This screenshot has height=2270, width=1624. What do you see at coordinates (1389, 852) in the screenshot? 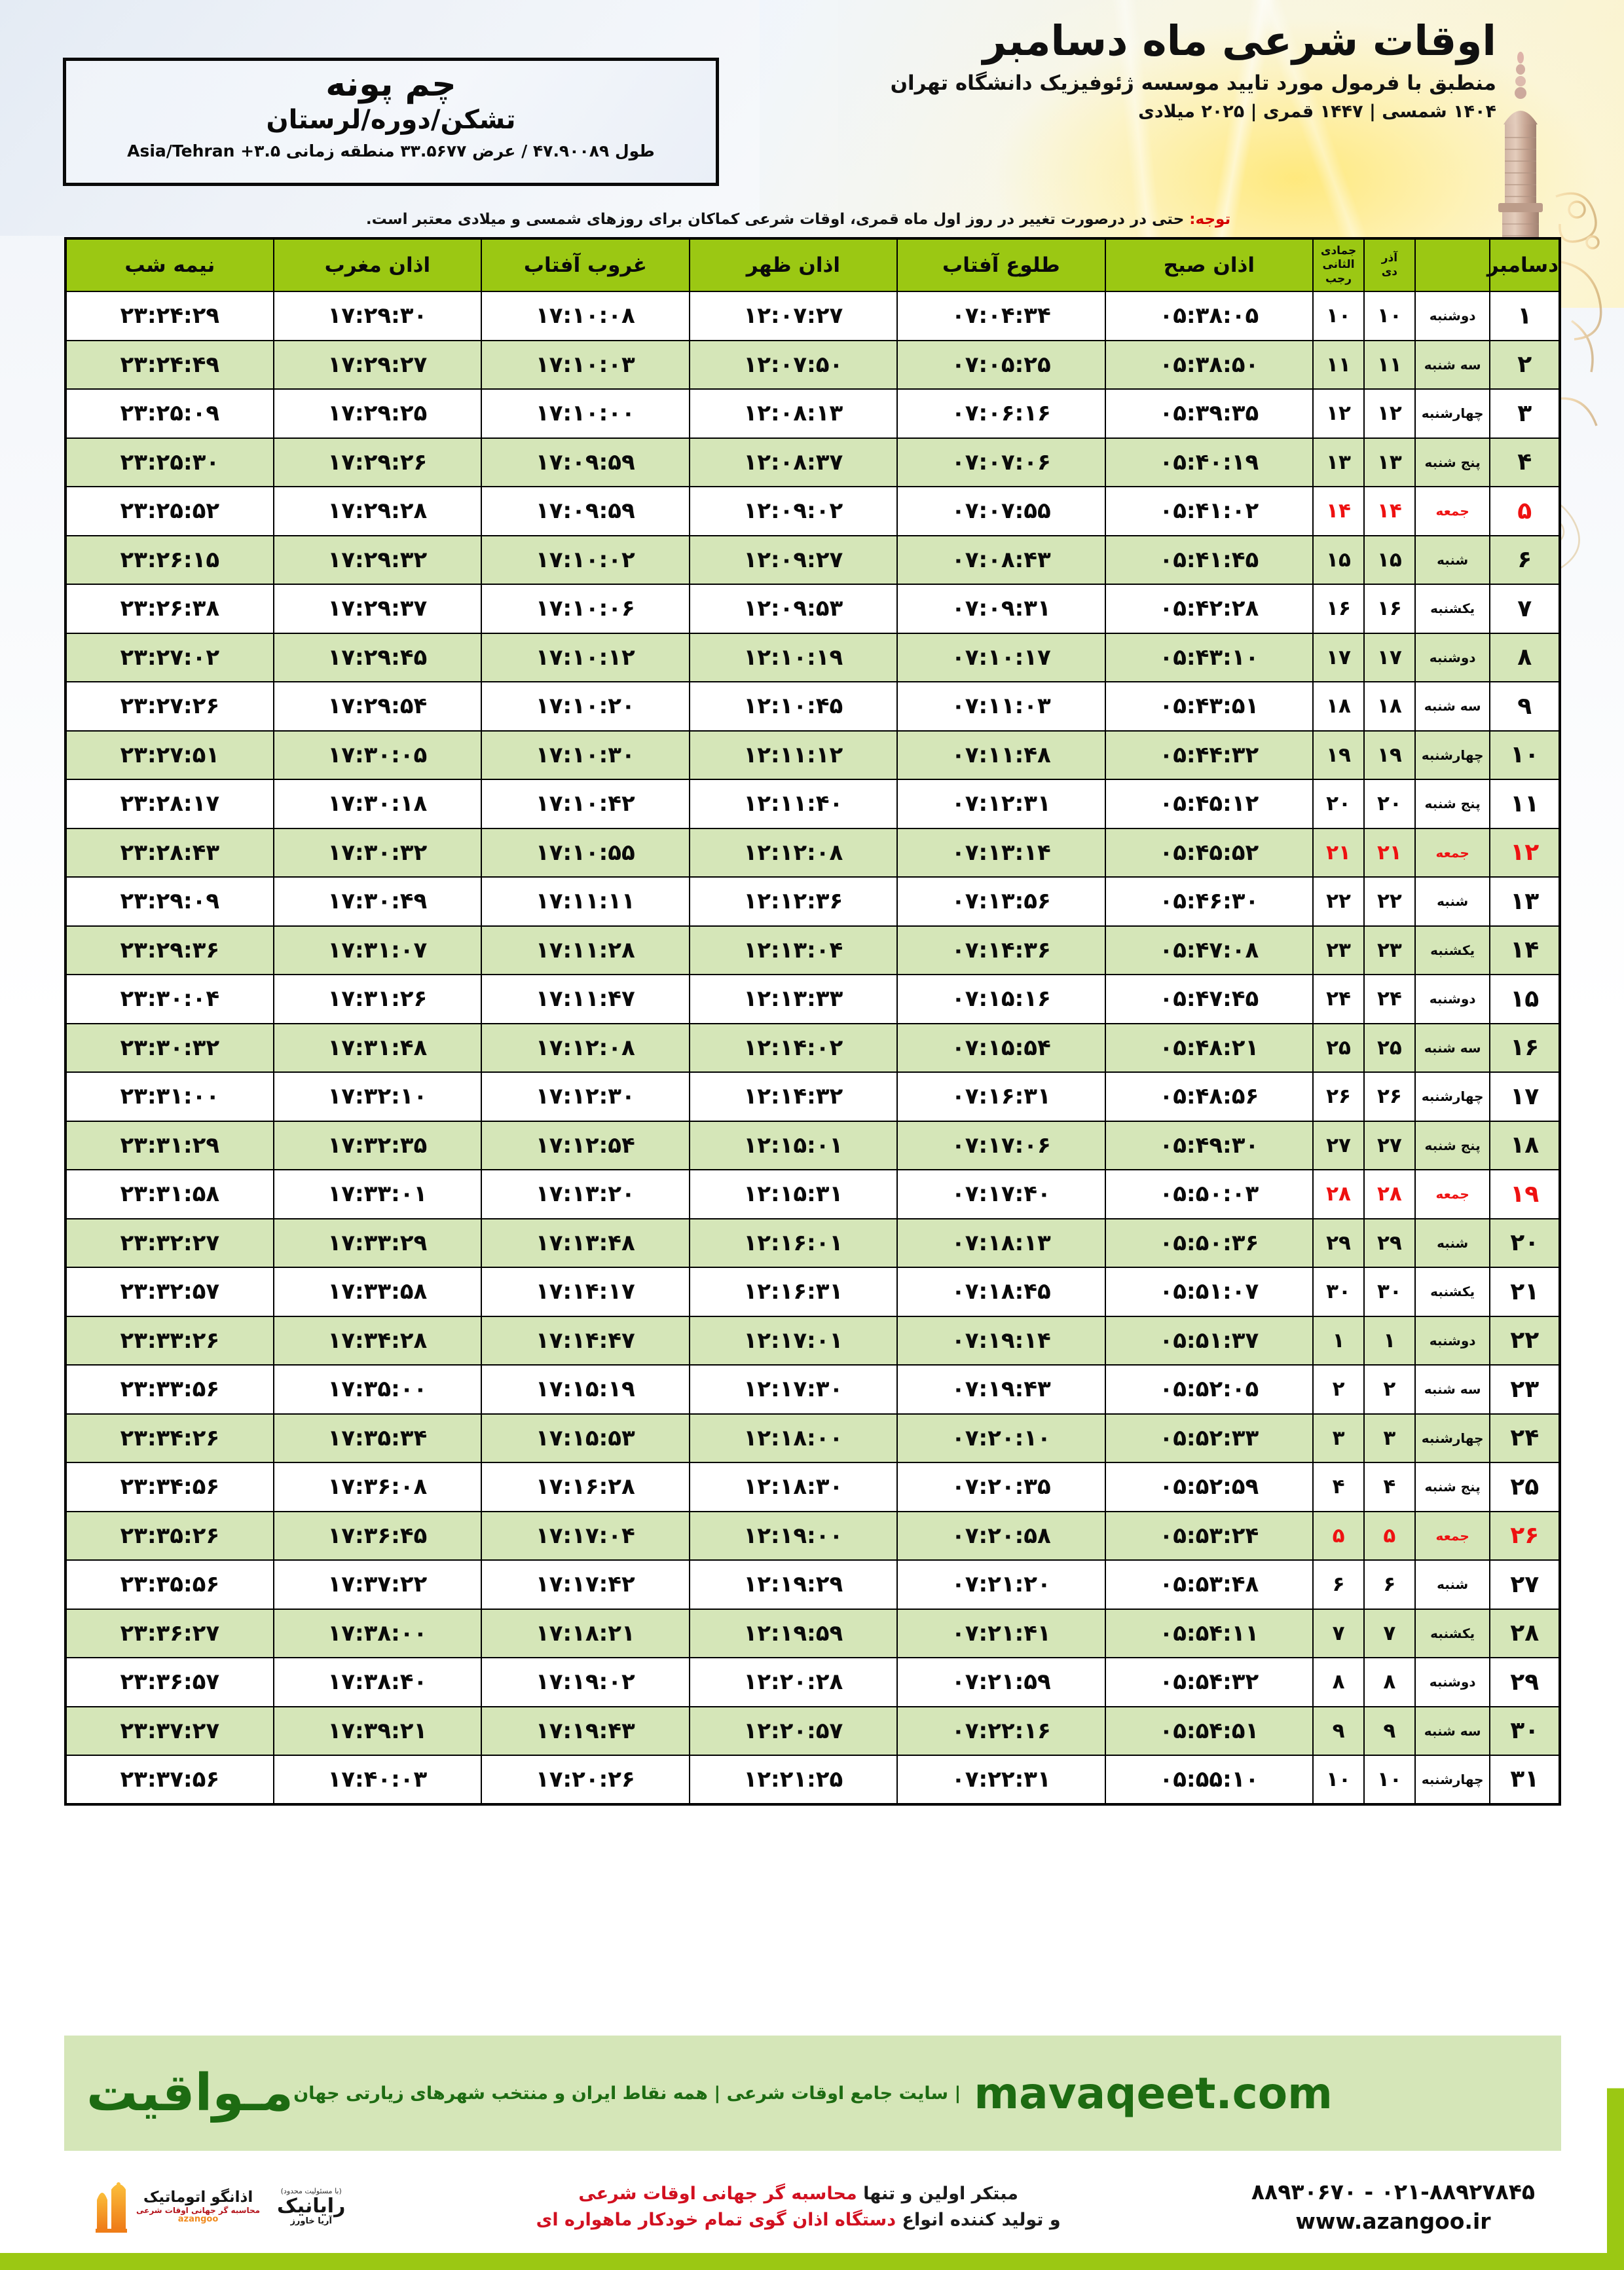
I see `cell-shamsi: ۲۱` at bounding box center [1389, 852].